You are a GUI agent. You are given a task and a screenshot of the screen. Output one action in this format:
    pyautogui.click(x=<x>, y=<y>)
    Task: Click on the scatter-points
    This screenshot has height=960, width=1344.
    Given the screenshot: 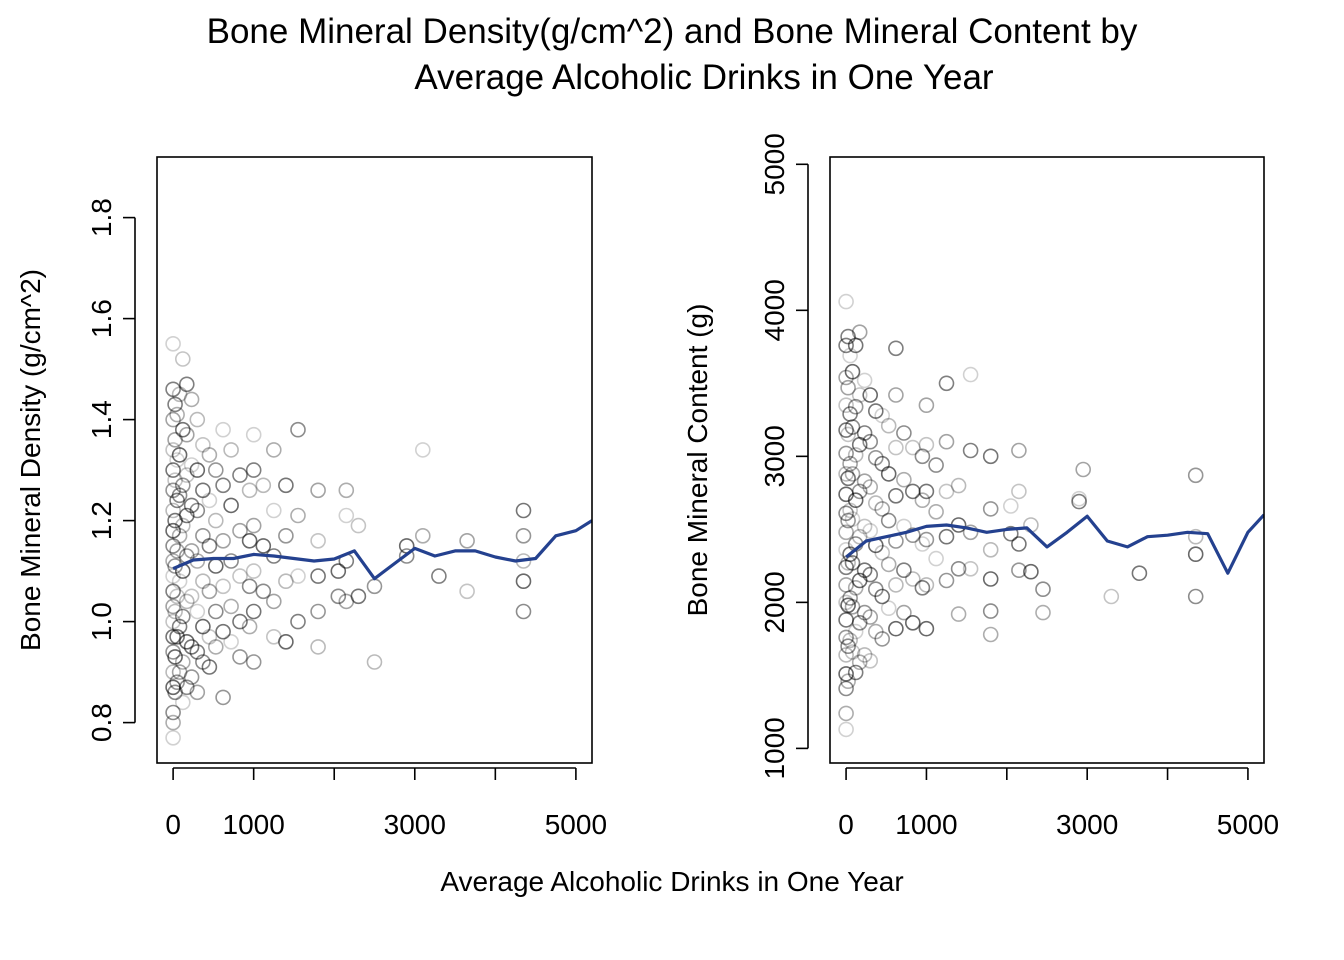 What is the action you would take?
    pyautogui.click(x=1021, y=515)
    